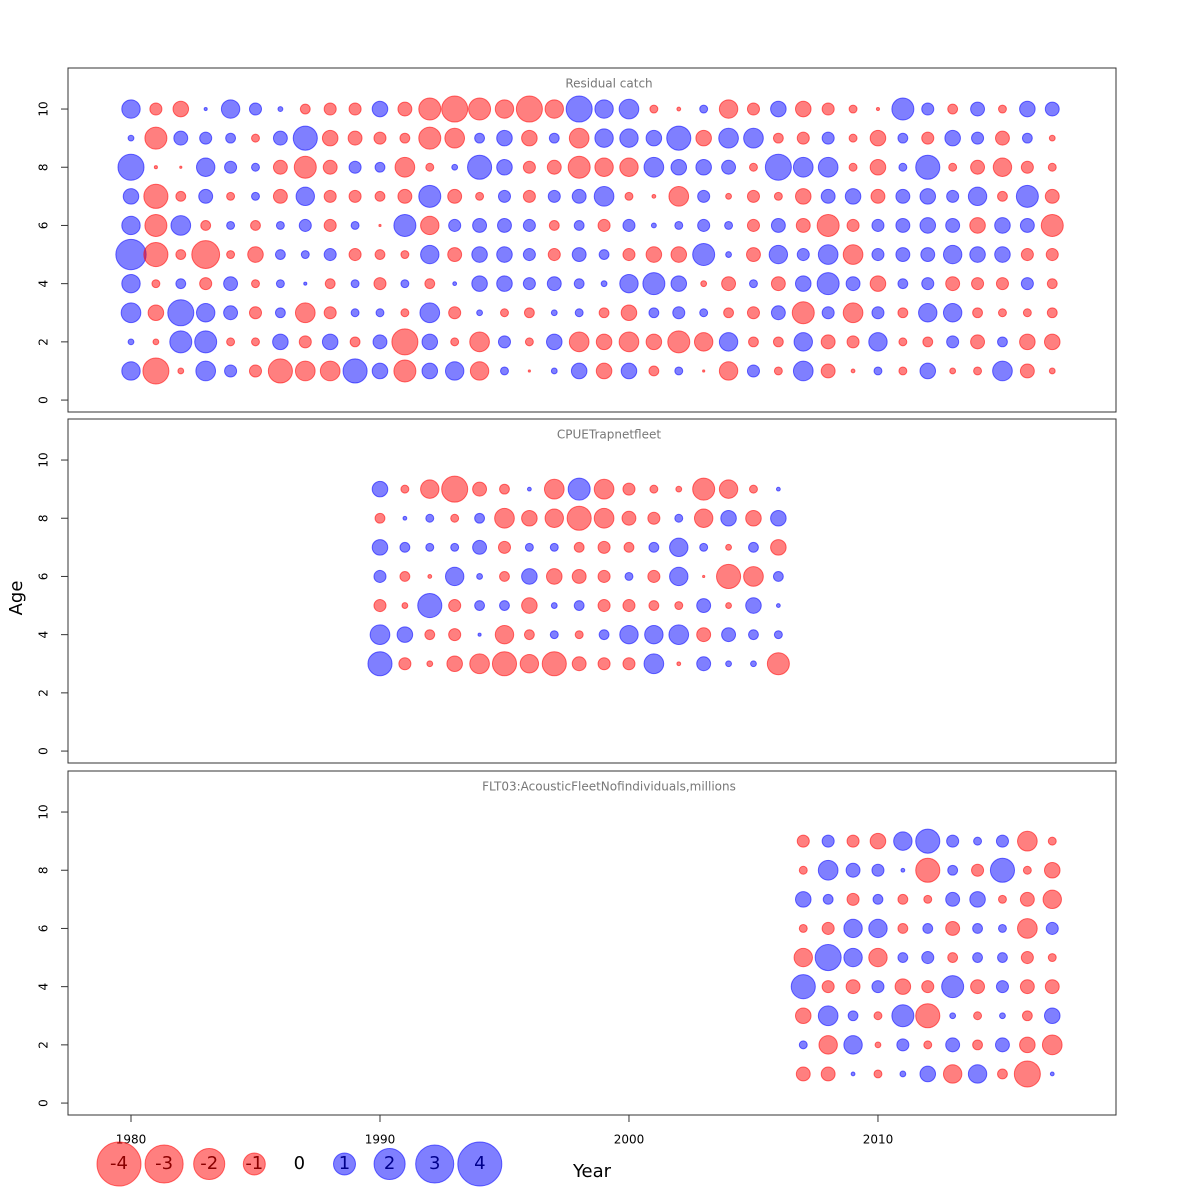  Describe the element at coordinates (609, 435) in the screenshot. I see `panel-title: CPUETrapnetfleet` at that location.